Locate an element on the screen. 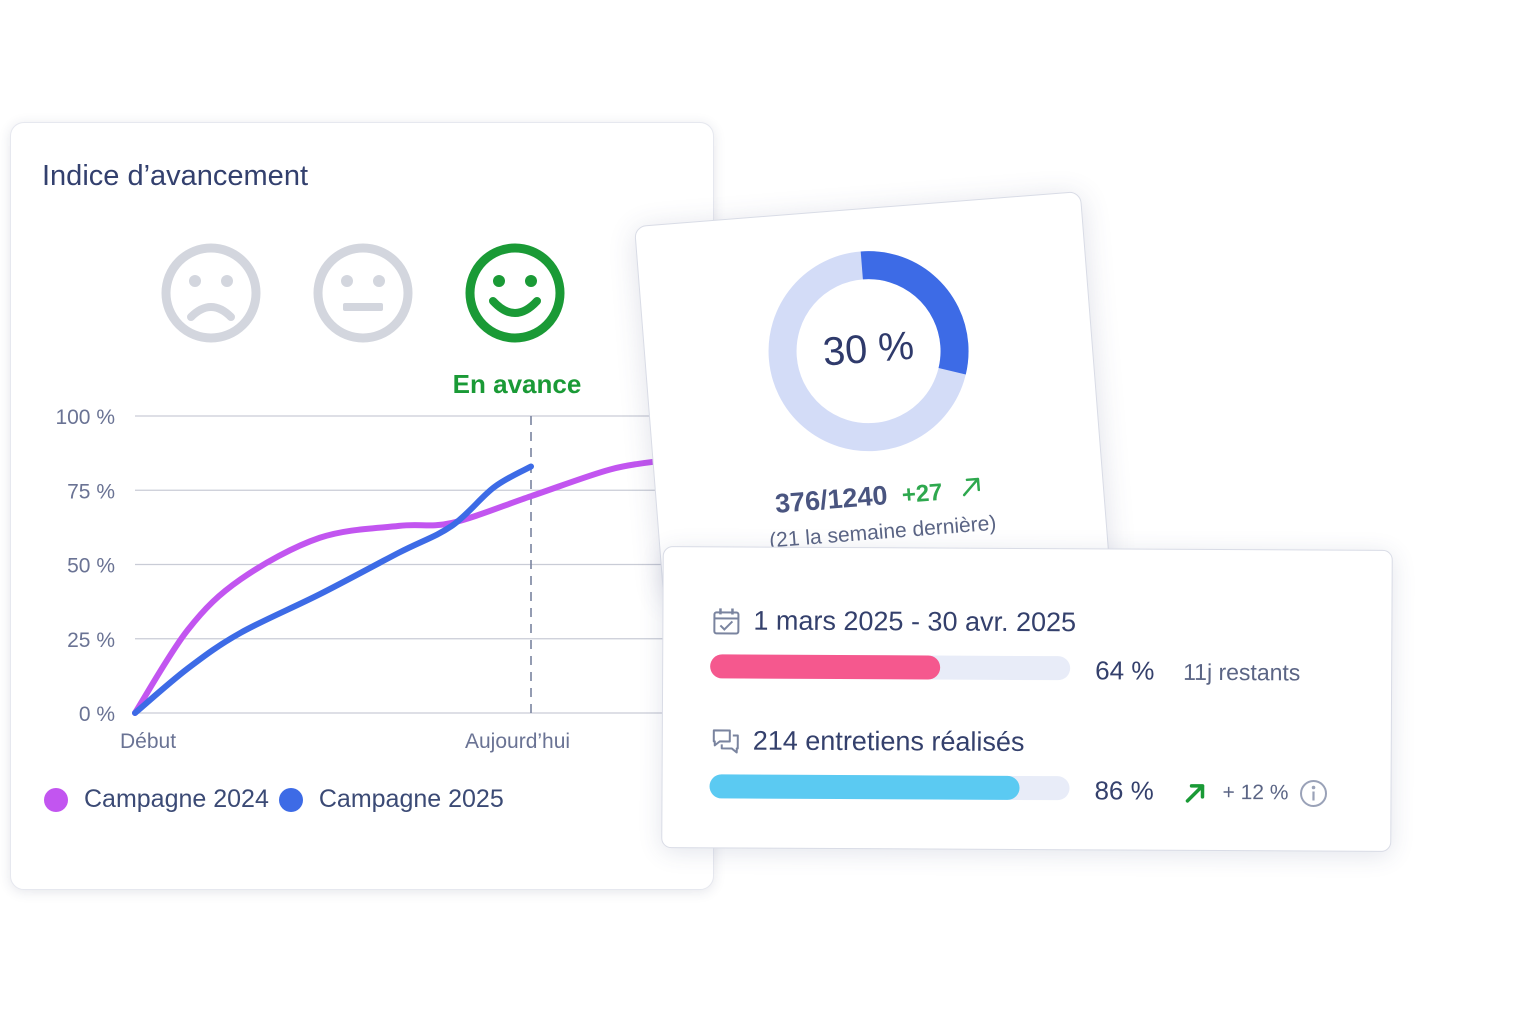  interviews-progress-bar is located at coordinates (889, 787).